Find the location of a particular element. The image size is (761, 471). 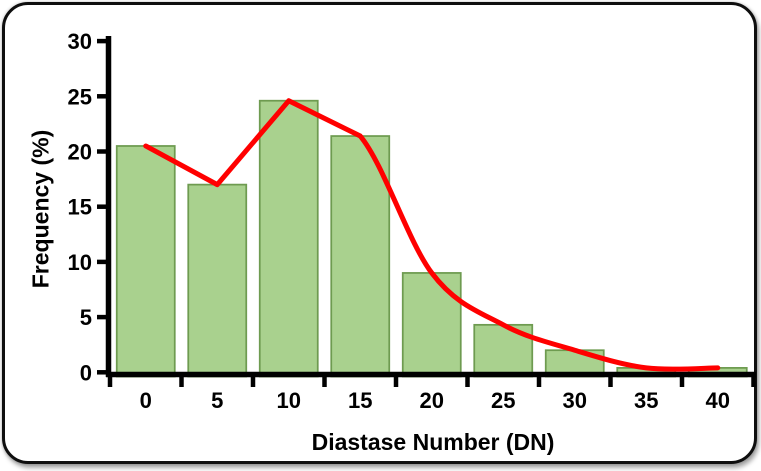

x-tick-label: 40 is located at coordinates (718, 400).